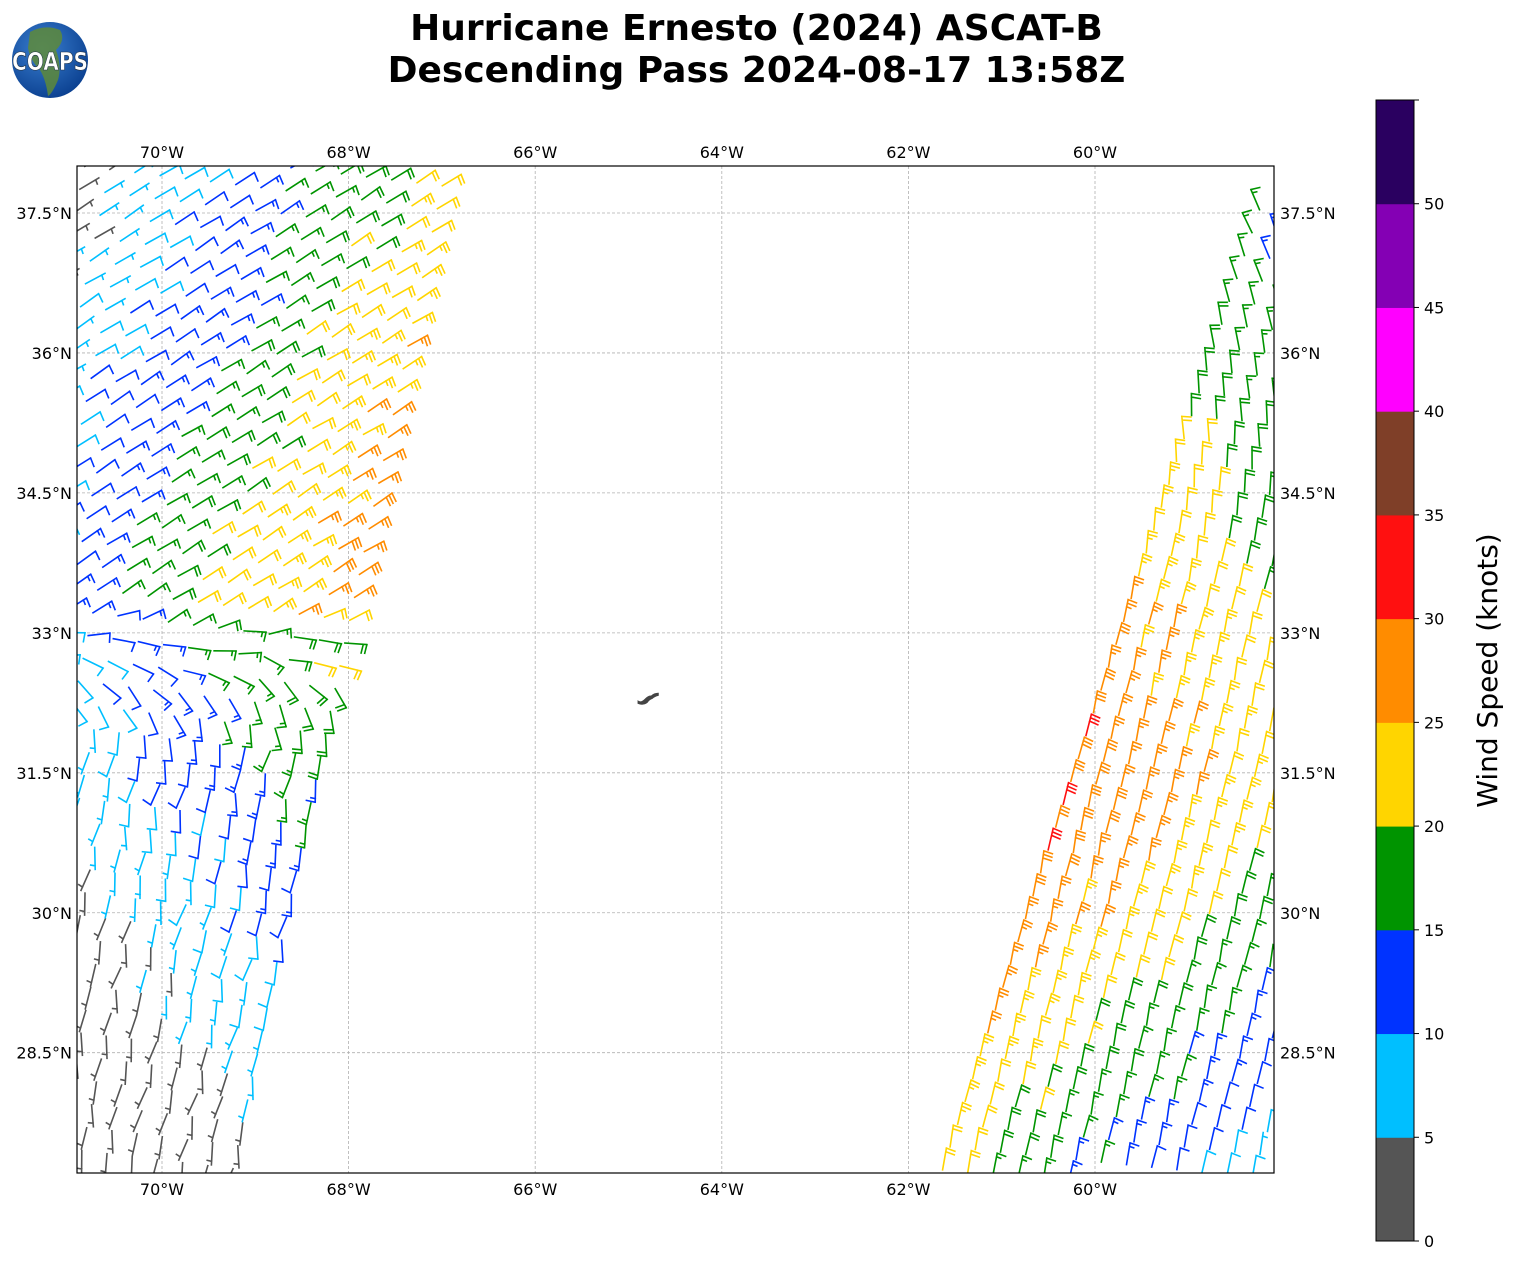 The image size is (1513, 1264). What do you see at coordinates (1395, 1189) in the screenshot?
I see `colorbar-bin` at bounding box center [1395, 1189].